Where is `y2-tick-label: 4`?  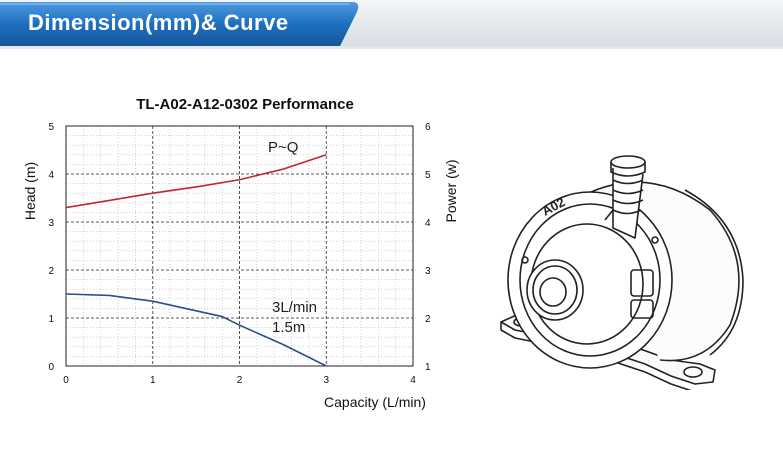 y2-tick-label: 4 is located at coordinates (428, 223).